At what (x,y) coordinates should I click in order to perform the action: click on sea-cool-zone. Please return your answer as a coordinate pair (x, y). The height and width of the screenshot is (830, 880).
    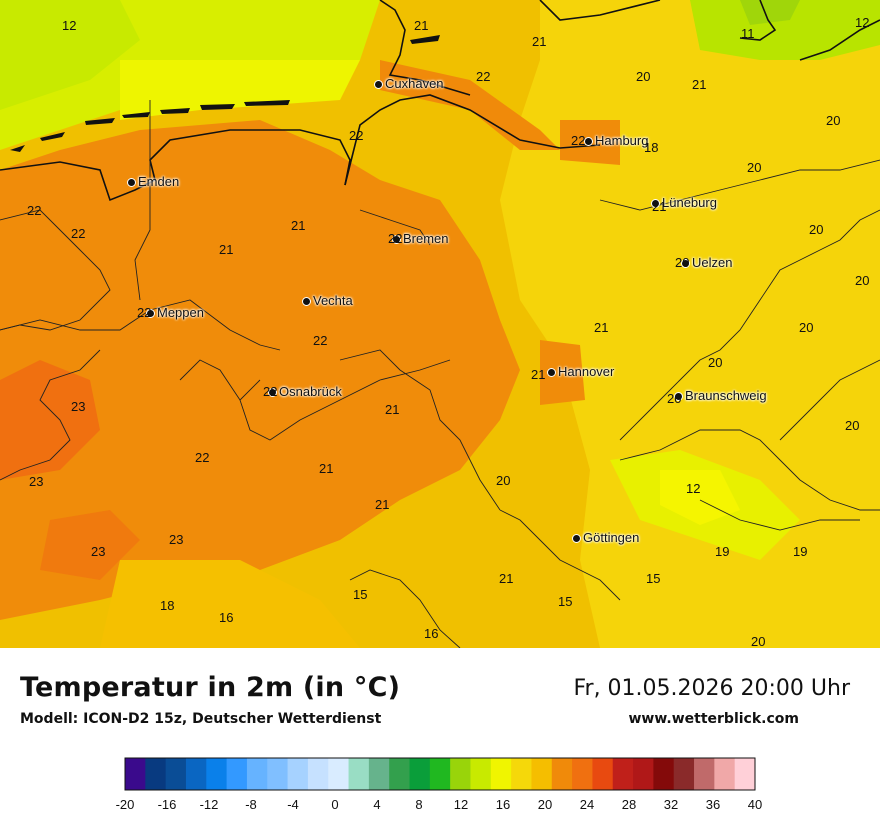
    Looking at the image, I should click on (70, 55).